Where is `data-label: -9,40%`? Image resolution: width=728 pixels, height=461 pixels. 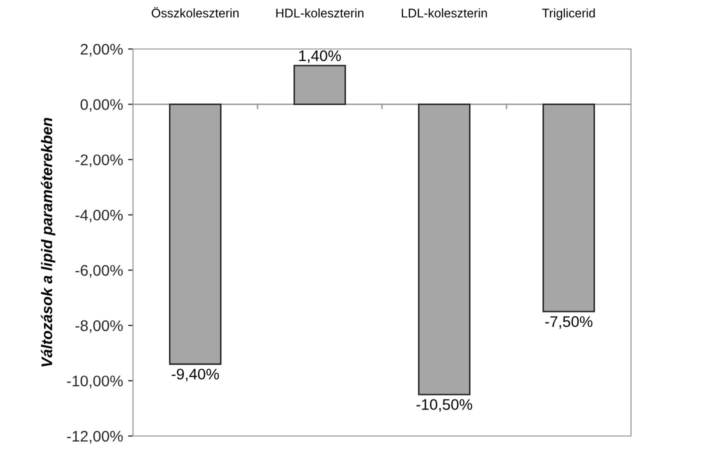 data-label: -9,40% is located at coordinates (195, 375).